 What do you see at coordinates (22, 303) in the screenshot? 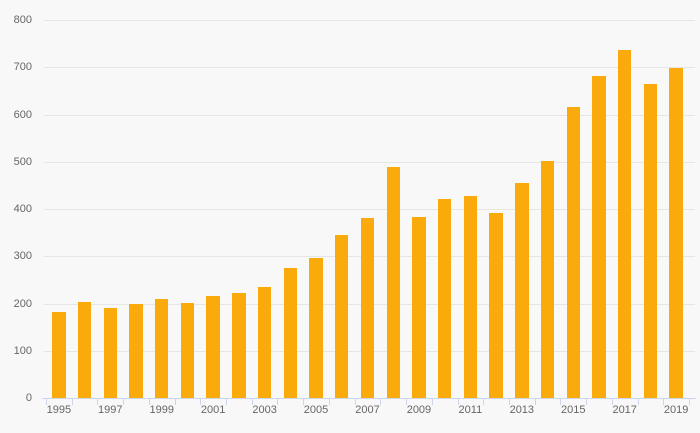
I see `y-axis-label: 200` at bounding box center [22, 303].